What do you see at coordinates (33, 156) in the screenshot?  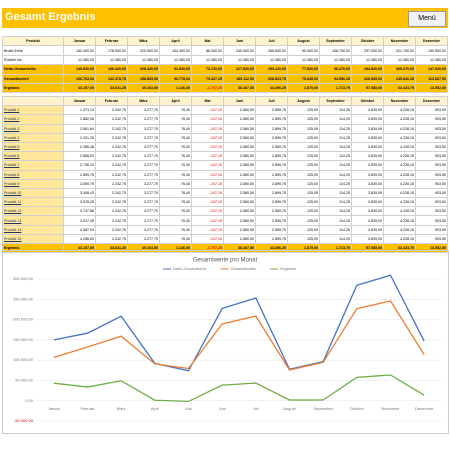 I see `row-label: Produkt 6` at bounding box center [33, 156].